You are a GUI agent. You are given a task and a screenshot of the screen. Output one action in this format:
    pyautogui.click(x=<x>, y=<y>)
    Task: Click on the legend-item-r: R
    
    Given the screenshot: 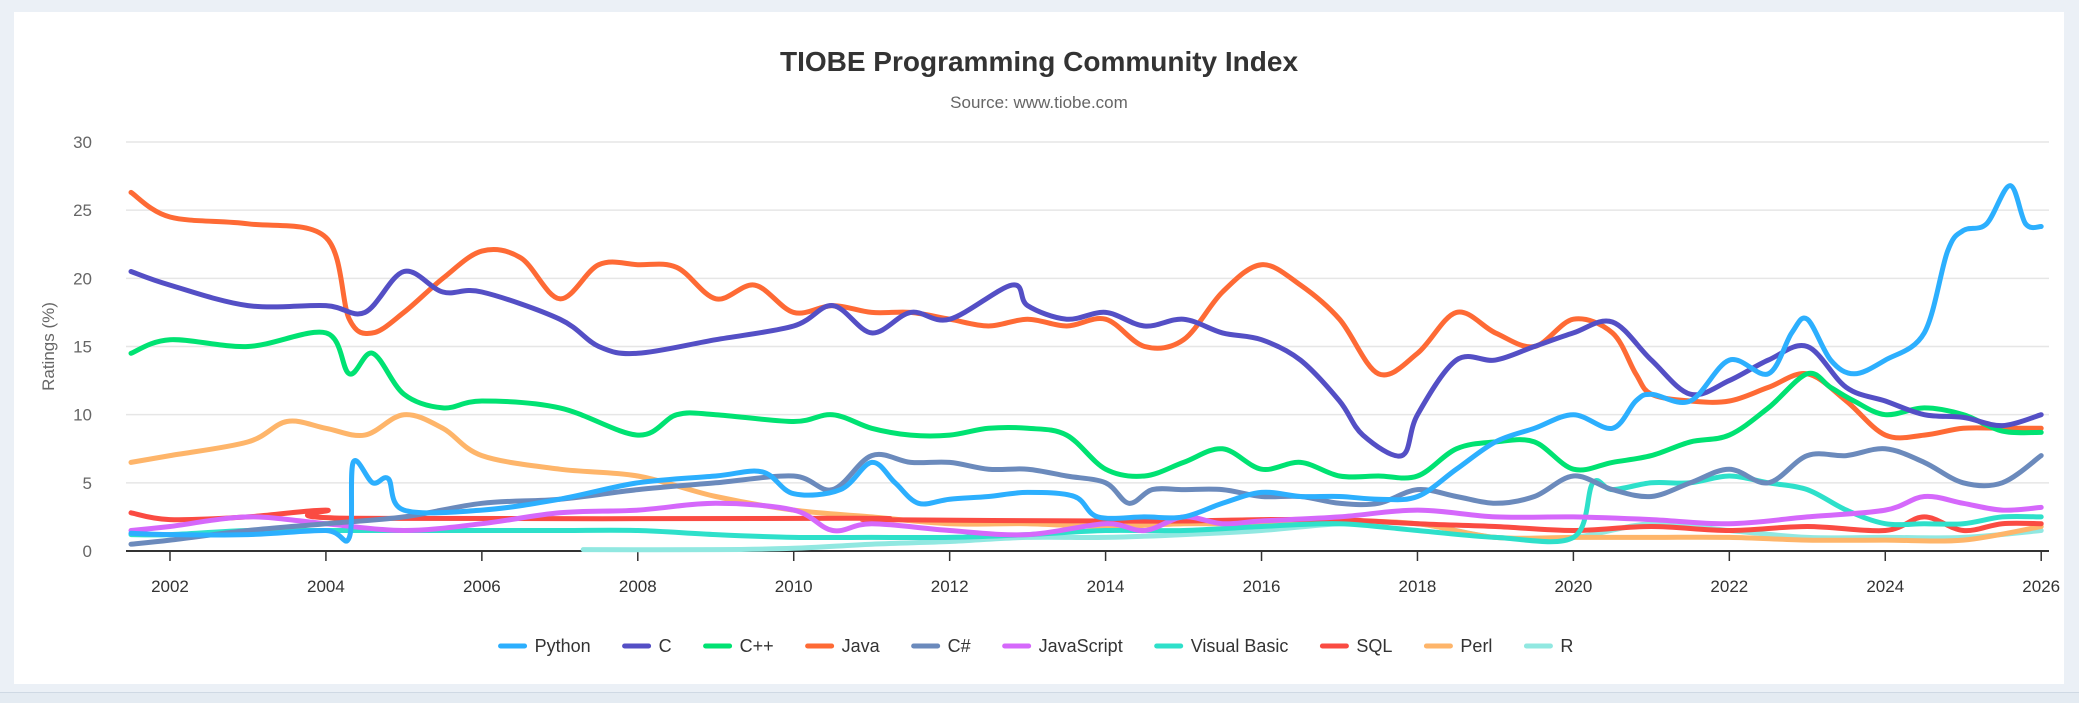 What is the action you would take?
    pyautogui.click(x=1548, y=646)
    